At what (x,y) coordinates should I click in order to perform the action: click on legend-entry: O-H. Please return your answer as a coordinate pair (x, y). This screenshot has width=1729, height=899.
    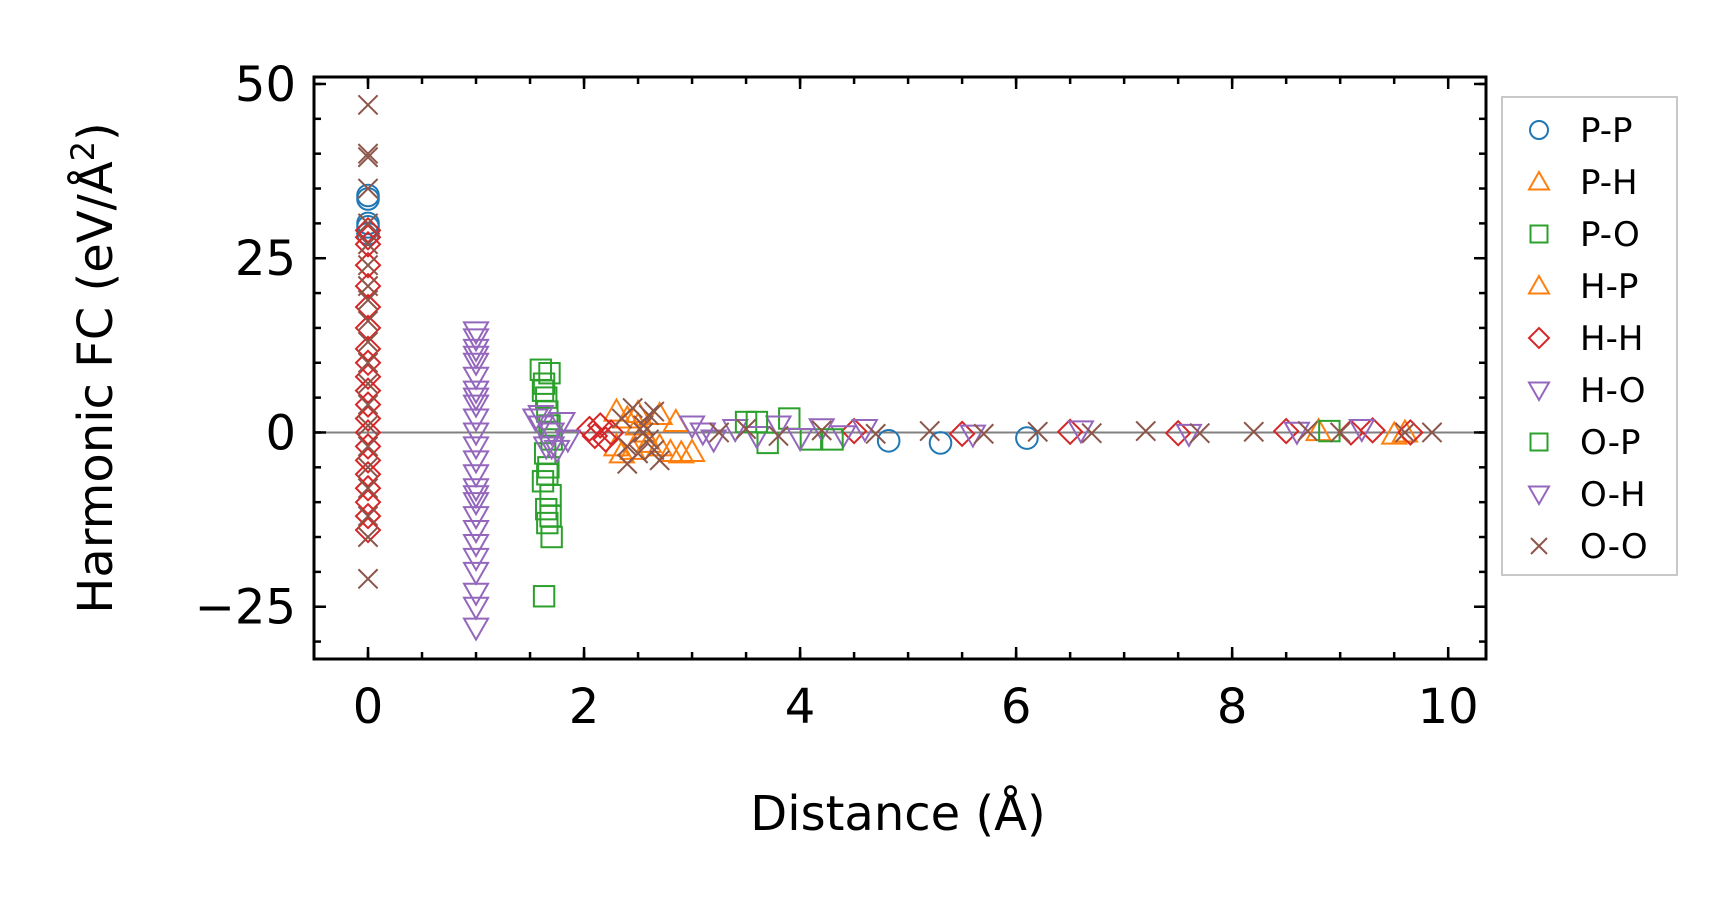
    Looking at the image, I should click on (1586, 495).